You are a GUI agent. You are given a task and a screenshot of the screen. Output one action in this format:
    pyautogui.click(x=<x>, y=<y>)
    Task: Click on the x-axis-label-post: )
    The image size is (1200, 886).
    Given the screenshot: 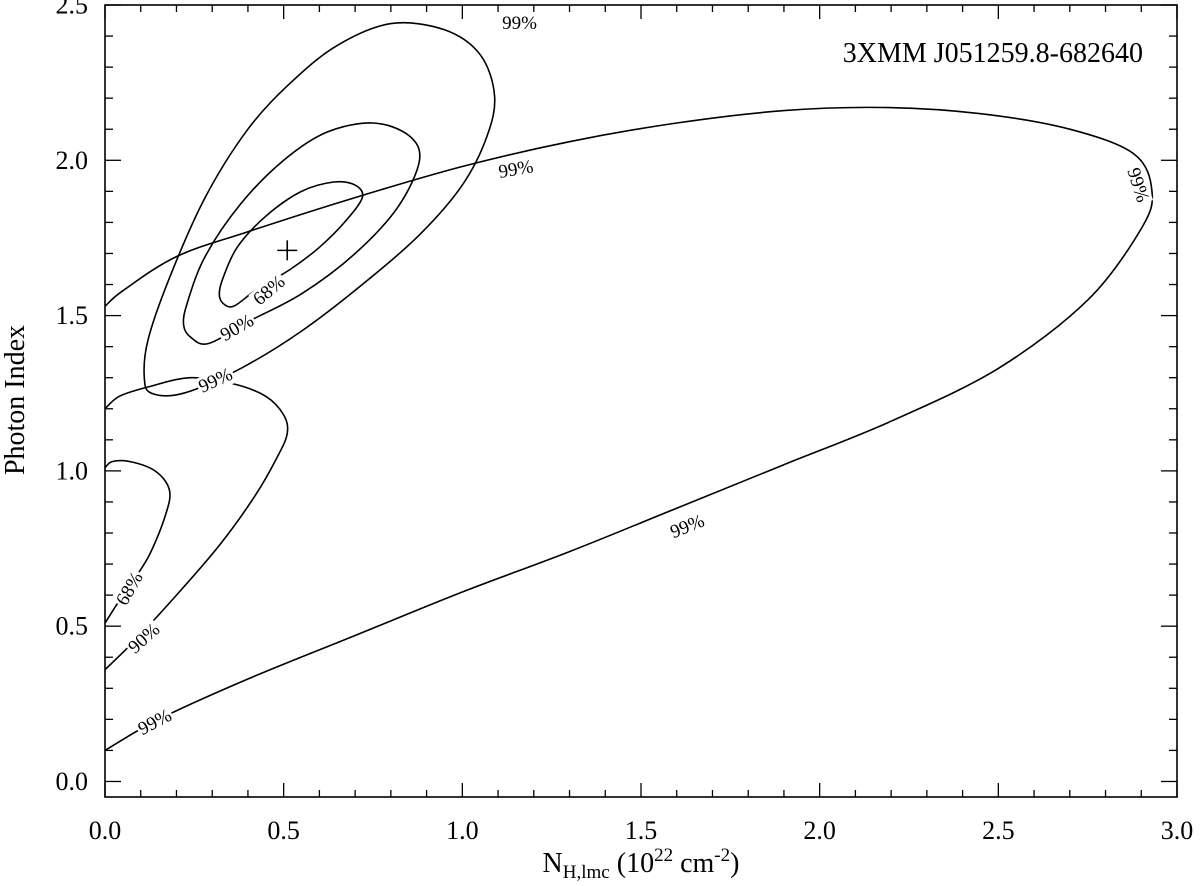 What is the action you would take?
    pyautogui.click(x=734, y=863)
    